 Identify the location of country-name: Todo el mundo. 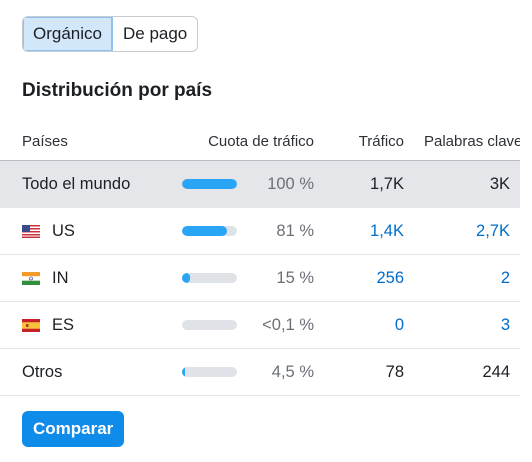
(76, 183).